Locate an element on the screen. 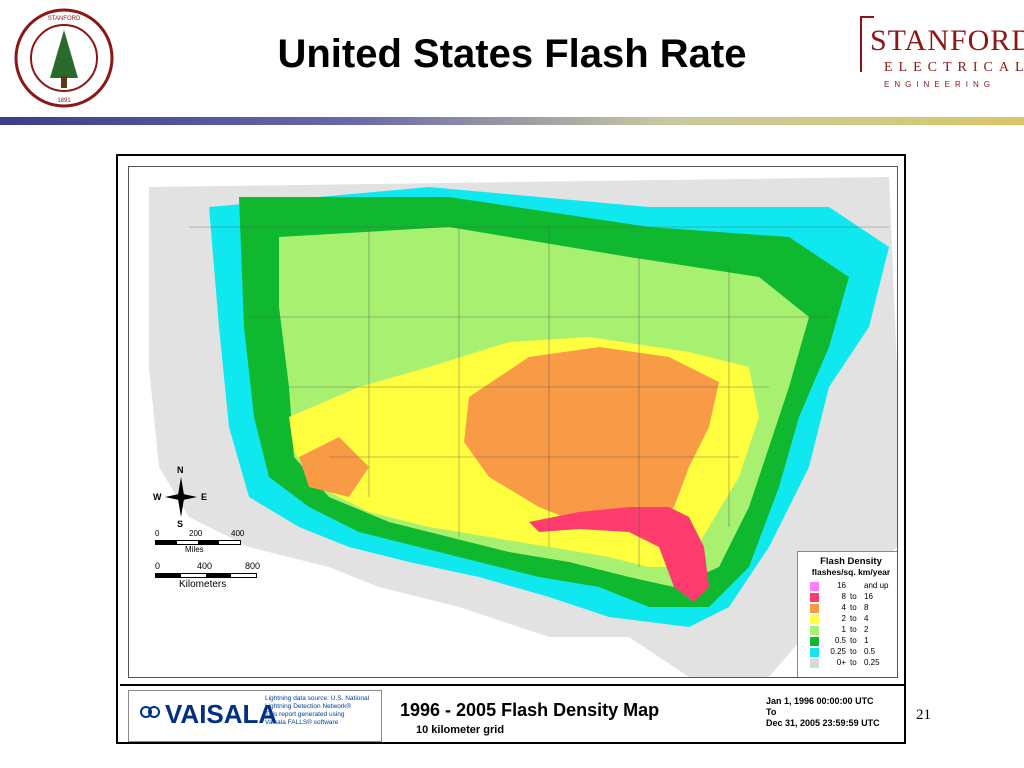 The image size is (1024, 768). legend-to: 1 is located at coordinates (866, 640).